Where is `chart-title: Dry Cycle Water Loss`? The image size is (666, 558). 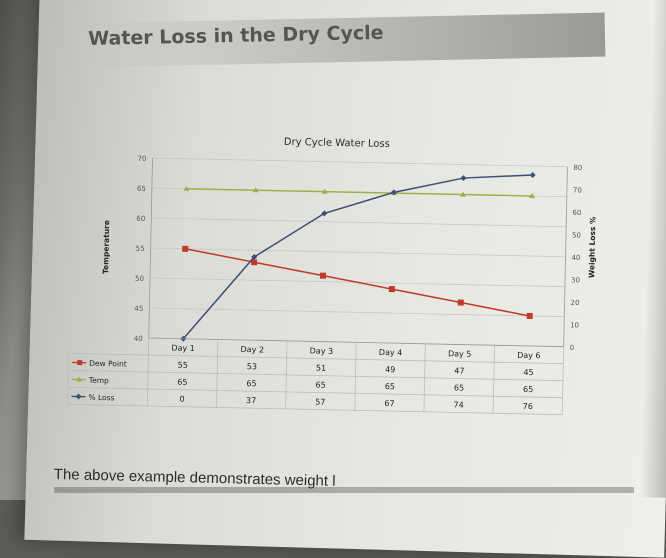
chart-title: Dry Cycle Water Loss is located at coordinates (337, 143).